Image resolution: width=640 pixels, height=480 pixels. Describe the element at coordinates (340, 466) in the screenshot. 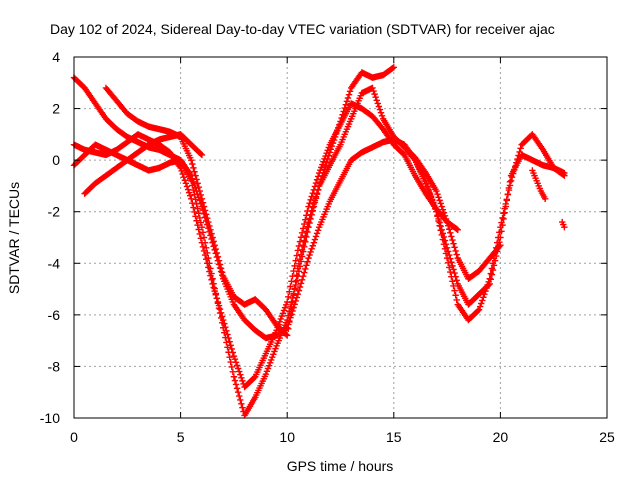

I see `x-axis-label: GPS time / hours` at that location.